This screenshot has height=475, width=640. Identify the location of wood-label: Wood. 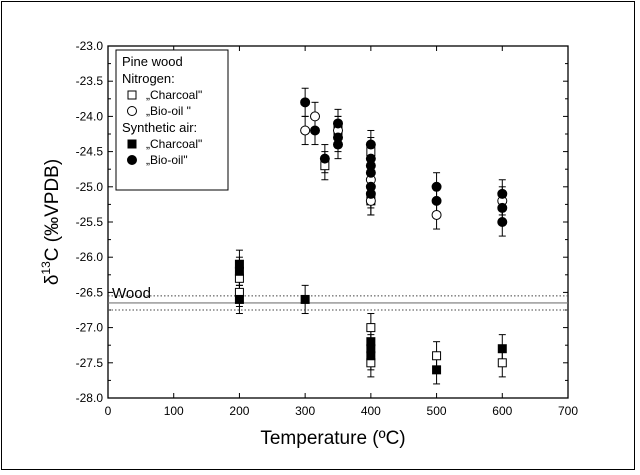
(131, 293).